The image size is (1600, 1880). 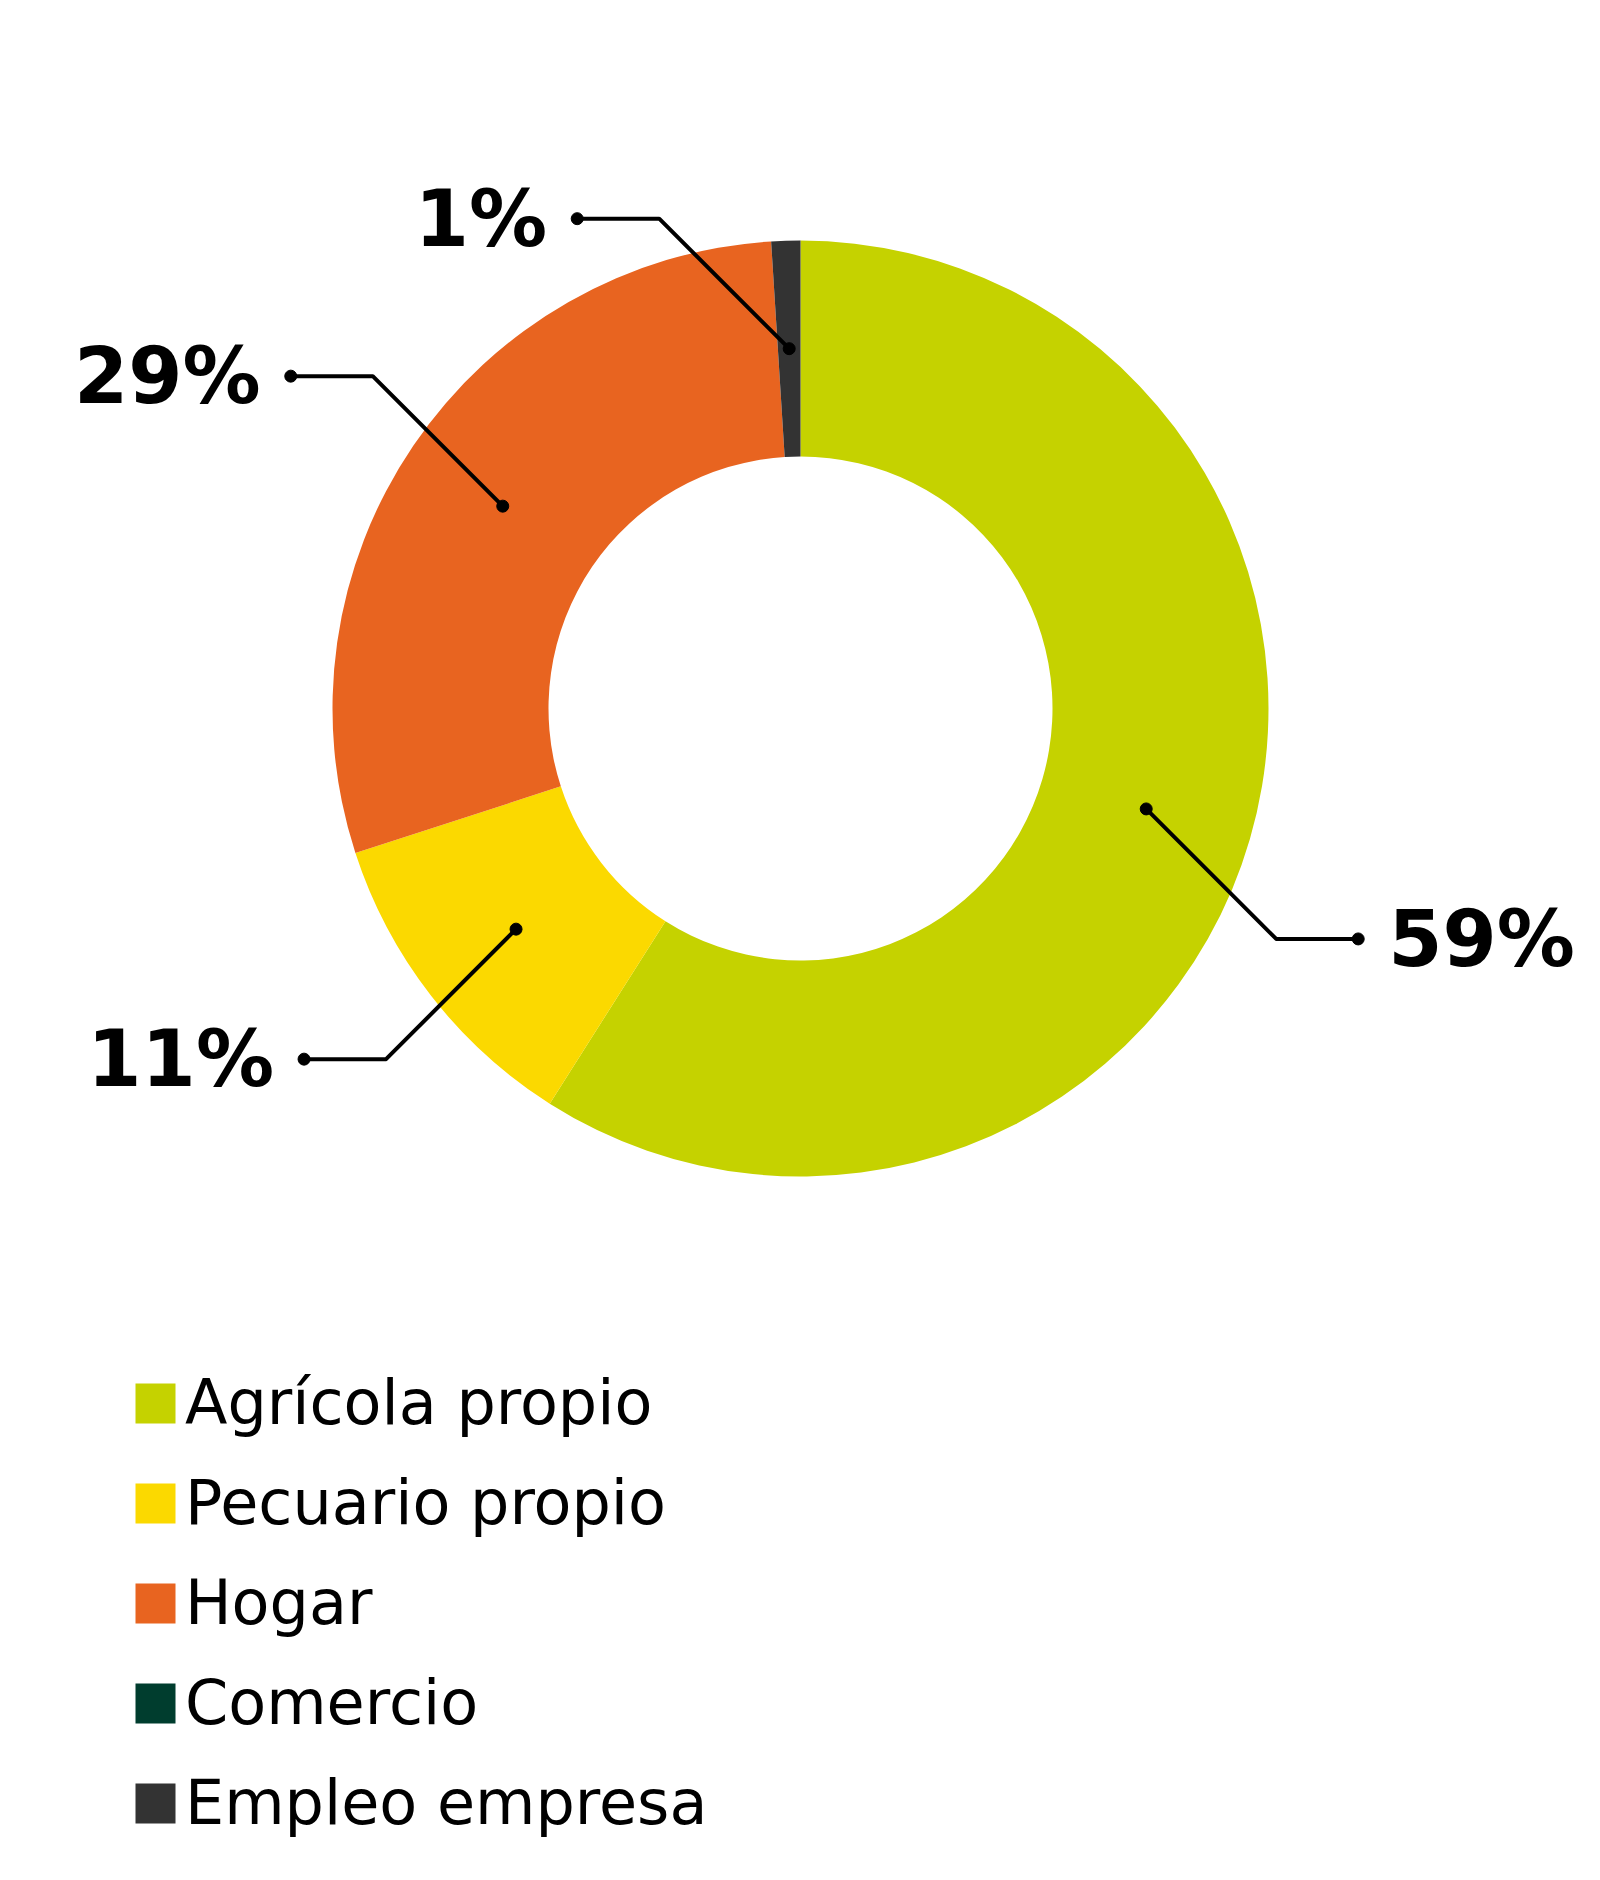 I want to click on legend-label: Pecuario propio, so click(x=425, y=1502).